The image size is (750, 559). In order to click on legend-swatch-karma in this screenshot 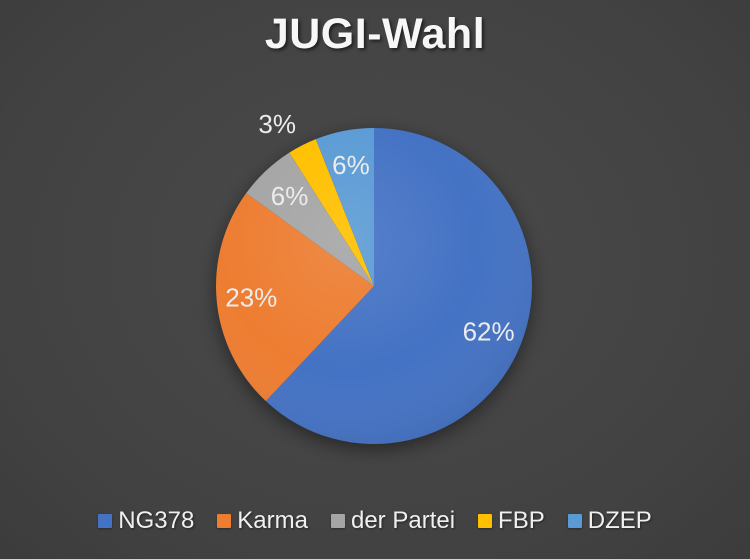, I will do `click(224, 521)`.